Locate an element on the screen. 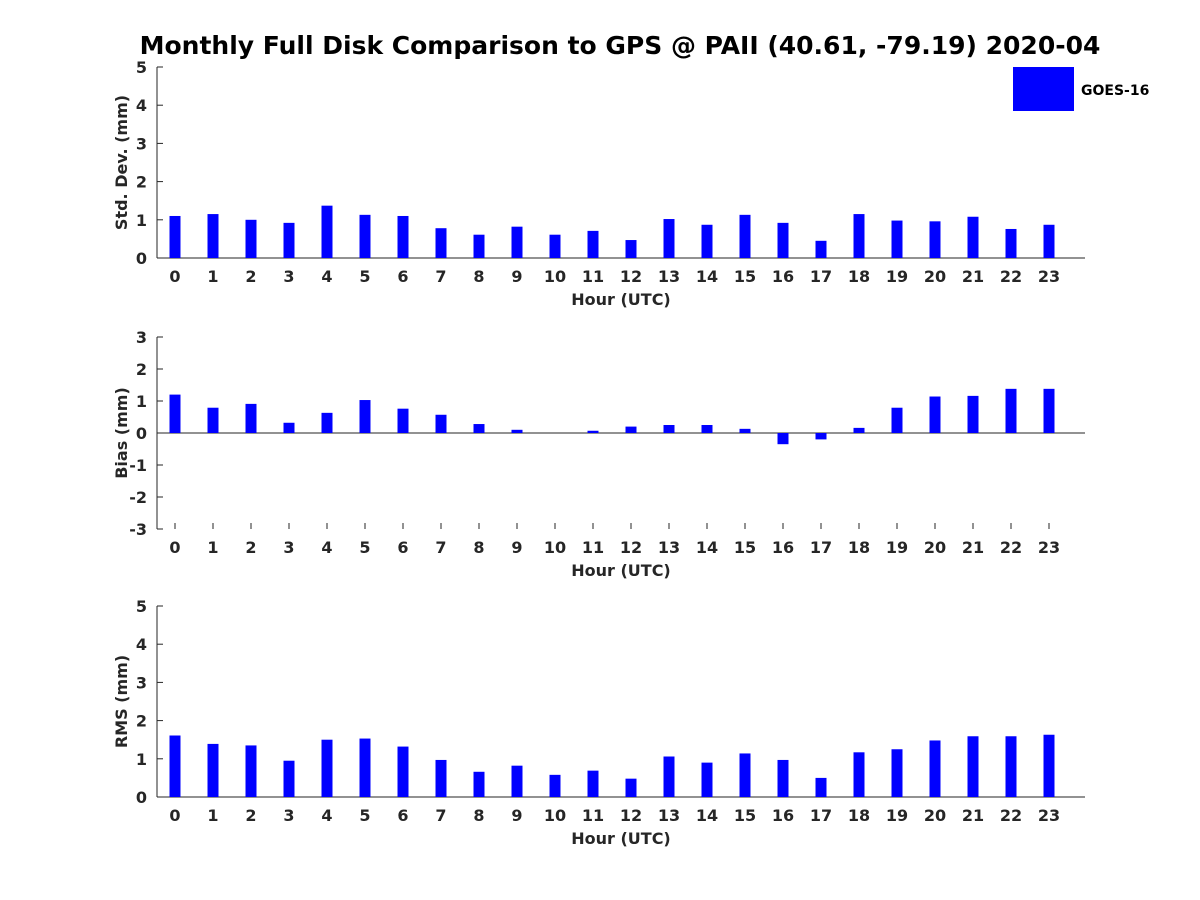 The image size is (1200, 900). rms-xtick-label-8: 8 is located at coordinates (478, 815).